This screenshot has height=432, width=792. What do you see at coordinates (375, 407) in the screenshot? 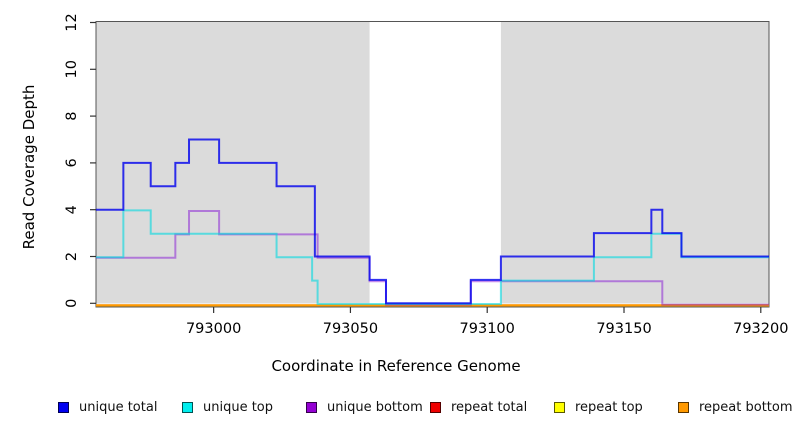
I see `legend-label: unique bottom` at bounding box center [375, 407].